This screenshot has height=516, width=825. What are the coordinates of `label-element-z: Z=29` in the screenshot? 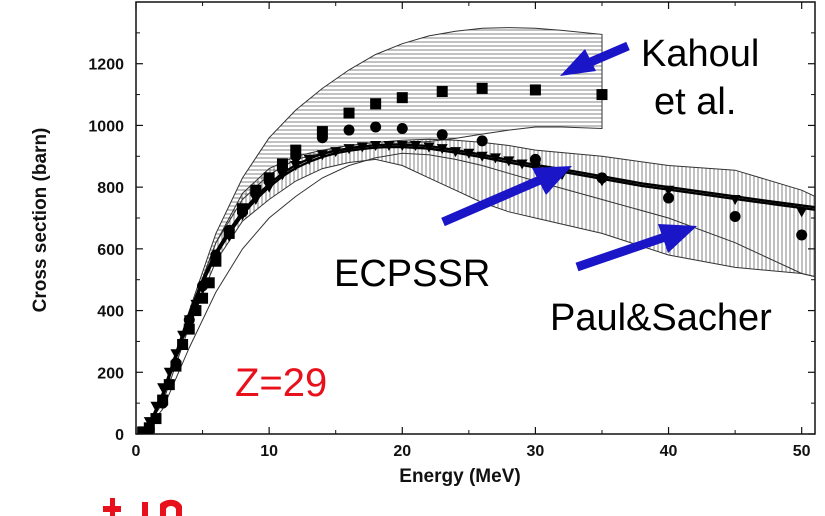 It's located at (281, 383).